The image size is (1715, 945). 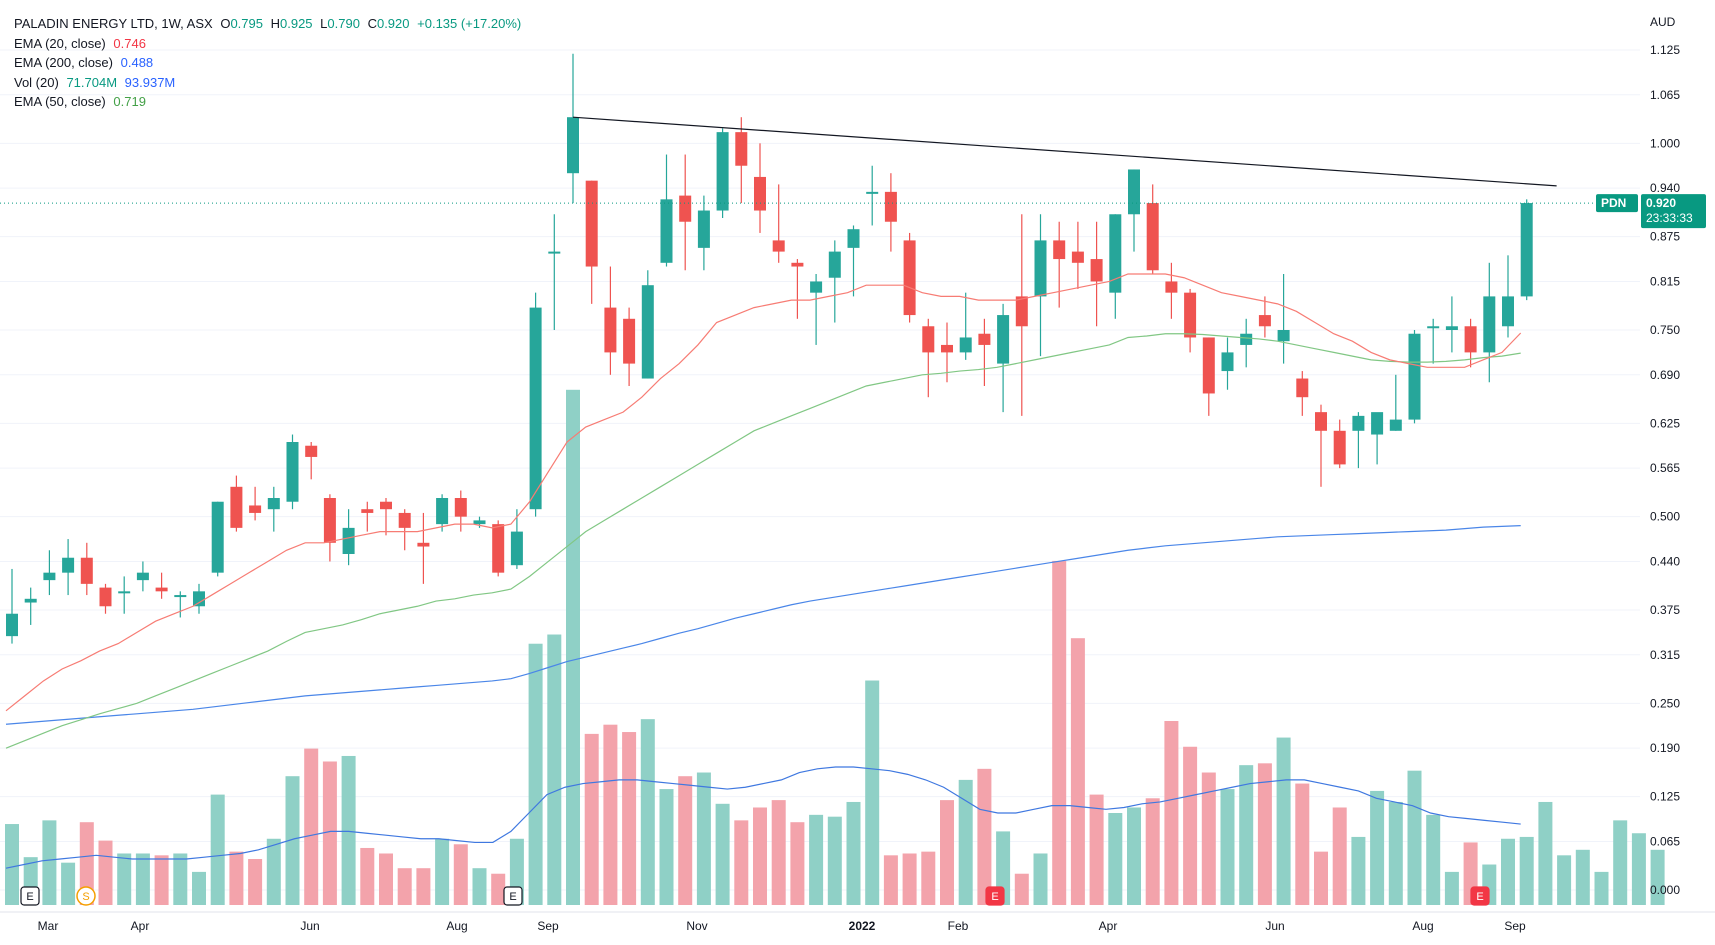 I want to click on legend-ema20: EMA (20, close) 0.746, so click(x=267, y=44).